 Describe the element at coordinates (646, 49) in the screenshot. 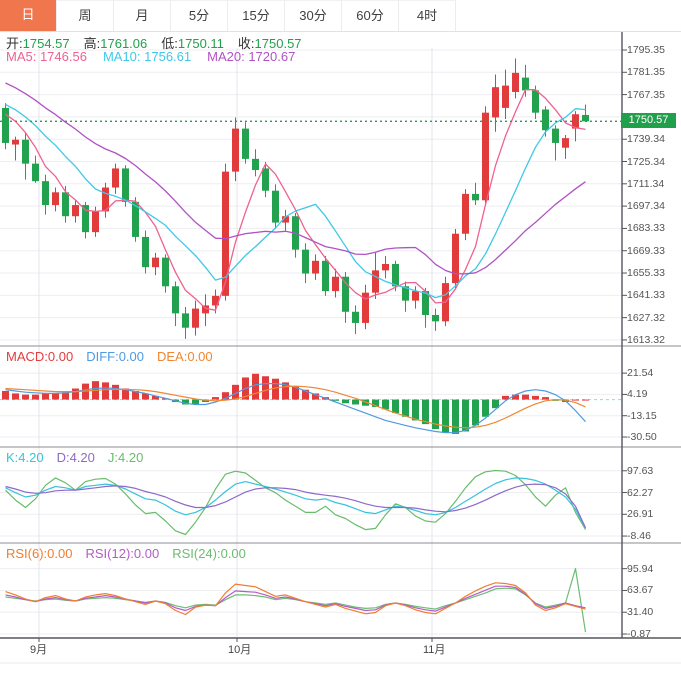

I see `y-tick: 1795.35` at that location.